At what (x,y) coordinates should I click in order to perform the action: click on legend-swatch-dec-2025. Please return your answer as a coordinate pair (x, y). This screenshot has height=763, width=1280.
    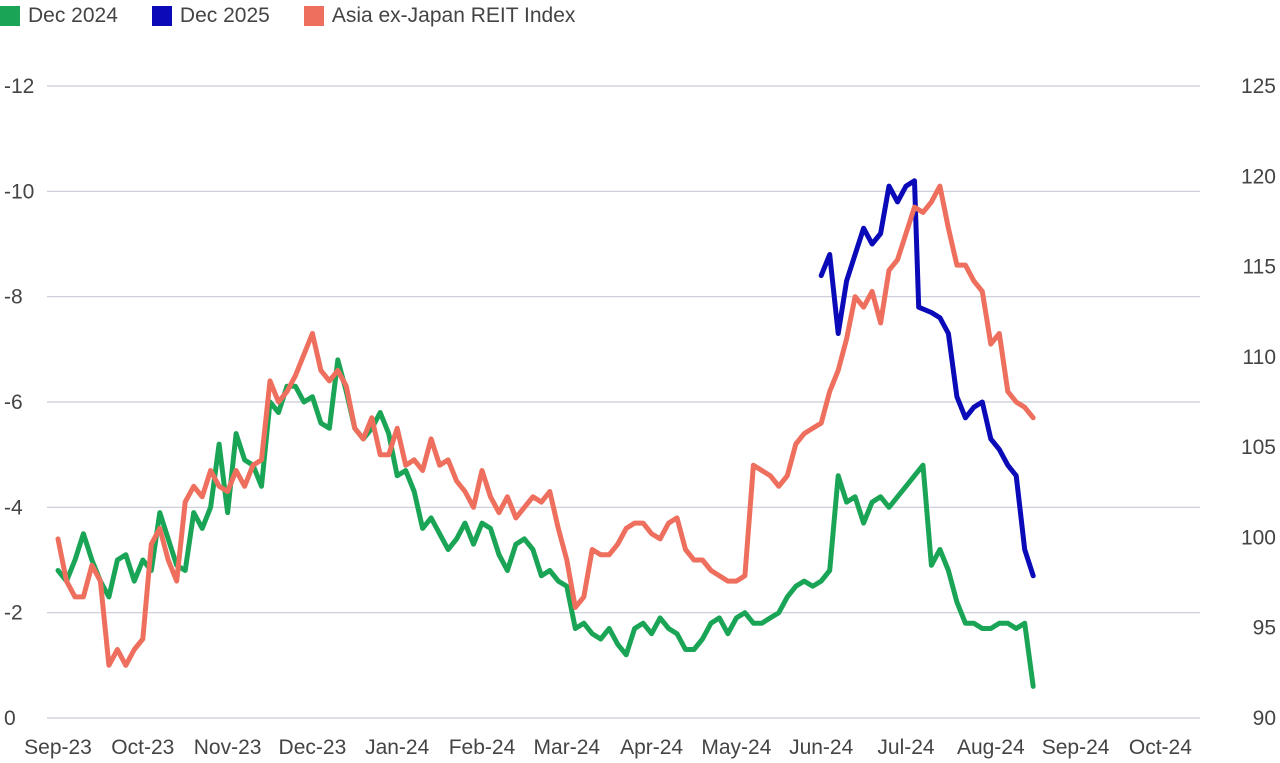
    Looking at the image, I should click on (161, 16).